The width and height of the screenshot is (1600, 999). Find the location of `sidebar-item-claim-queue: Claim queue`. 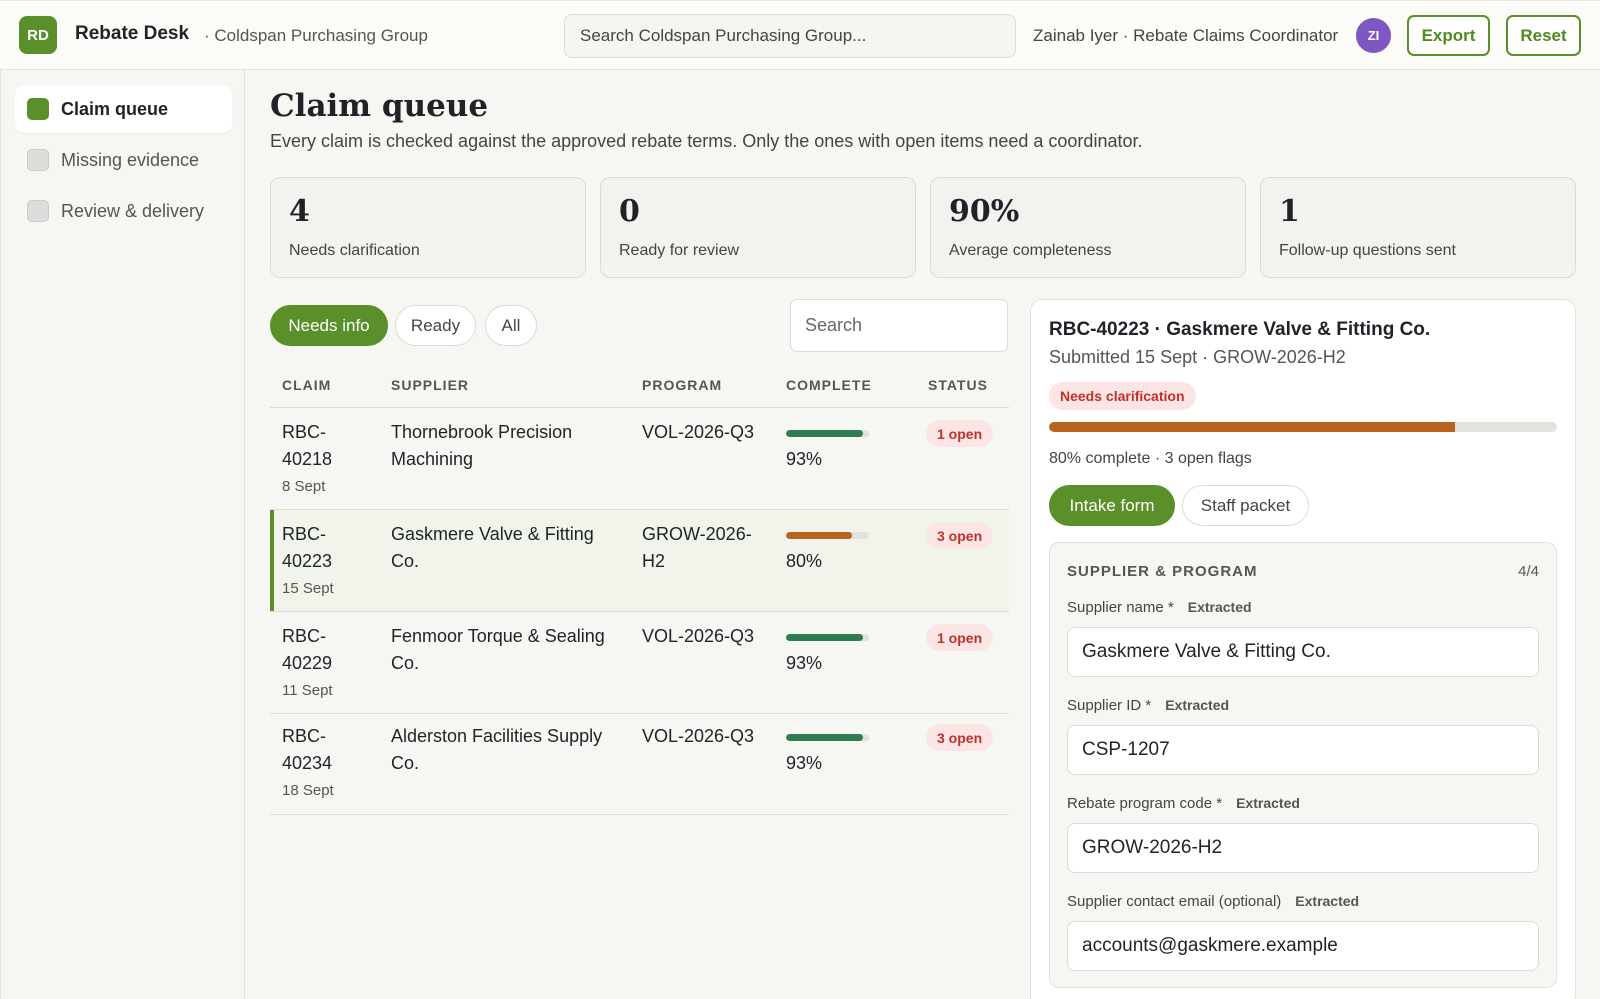

sidebar-item-claim-queue: Claim queue is located at coordinates (123, 109).